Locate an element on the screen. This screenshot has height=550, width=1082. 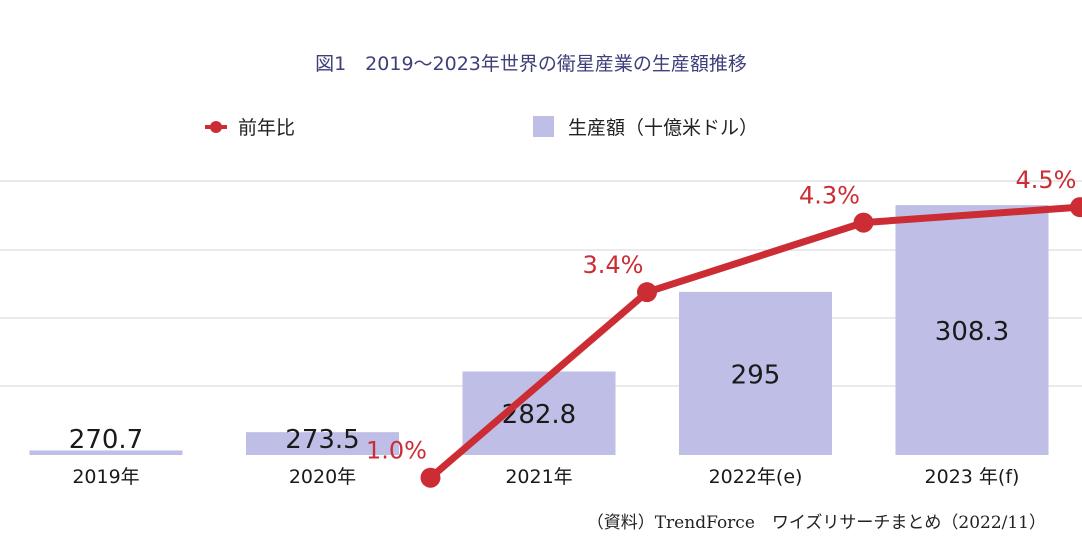
legend-item-production: 生産額（十億米ドル） is located at coordinates (645, 127).